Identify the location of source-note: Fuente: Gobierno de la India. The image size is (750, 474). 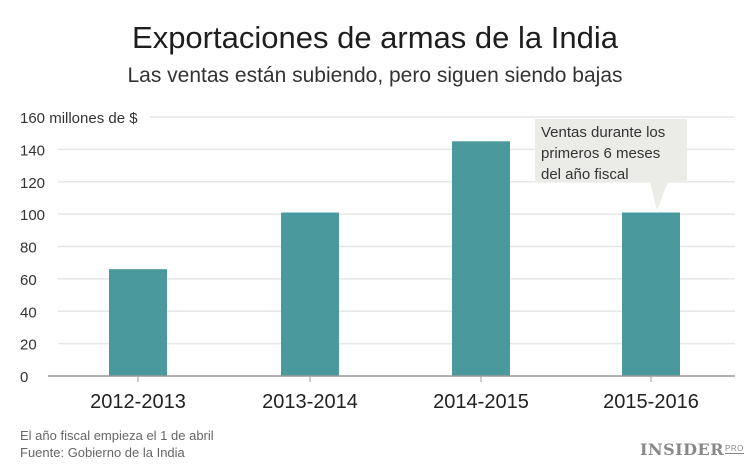
(102, 452).